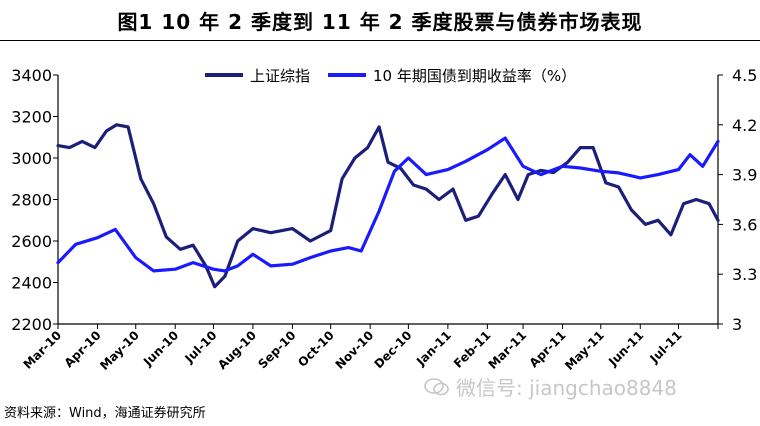 The height and width of the screenshot is (426, 760). I want to click on left-tick-label: 3000, so click(31, 158).